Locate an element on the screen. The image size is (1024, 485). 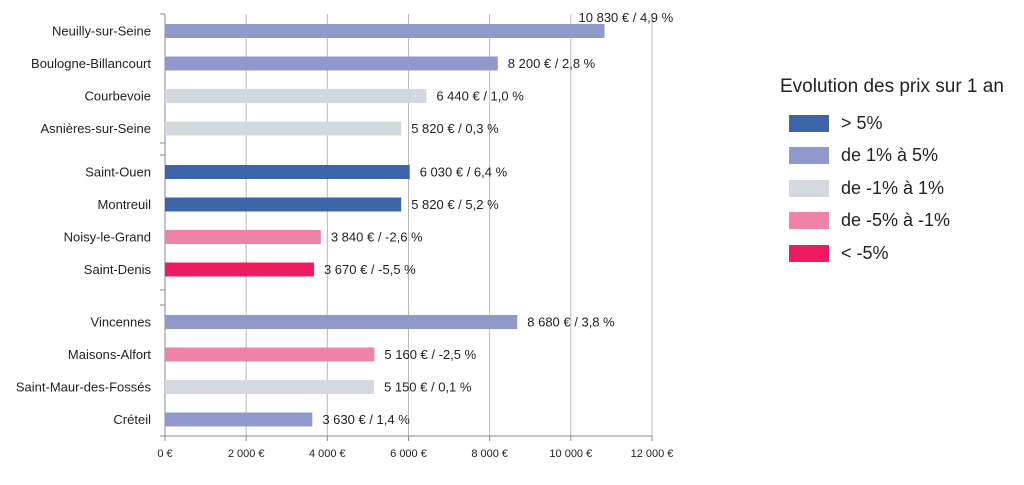
data-label: 6 030 € / 6,4 % is located at coordinates (464, 172).